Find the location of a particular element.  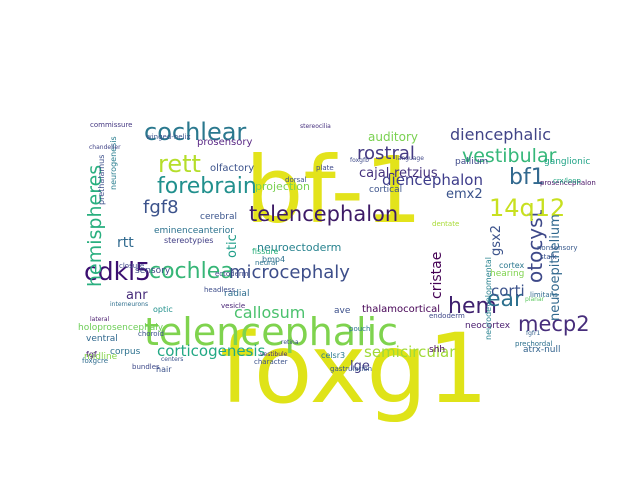

word-vestibular: vestibular is located at coordinates (509, 156).